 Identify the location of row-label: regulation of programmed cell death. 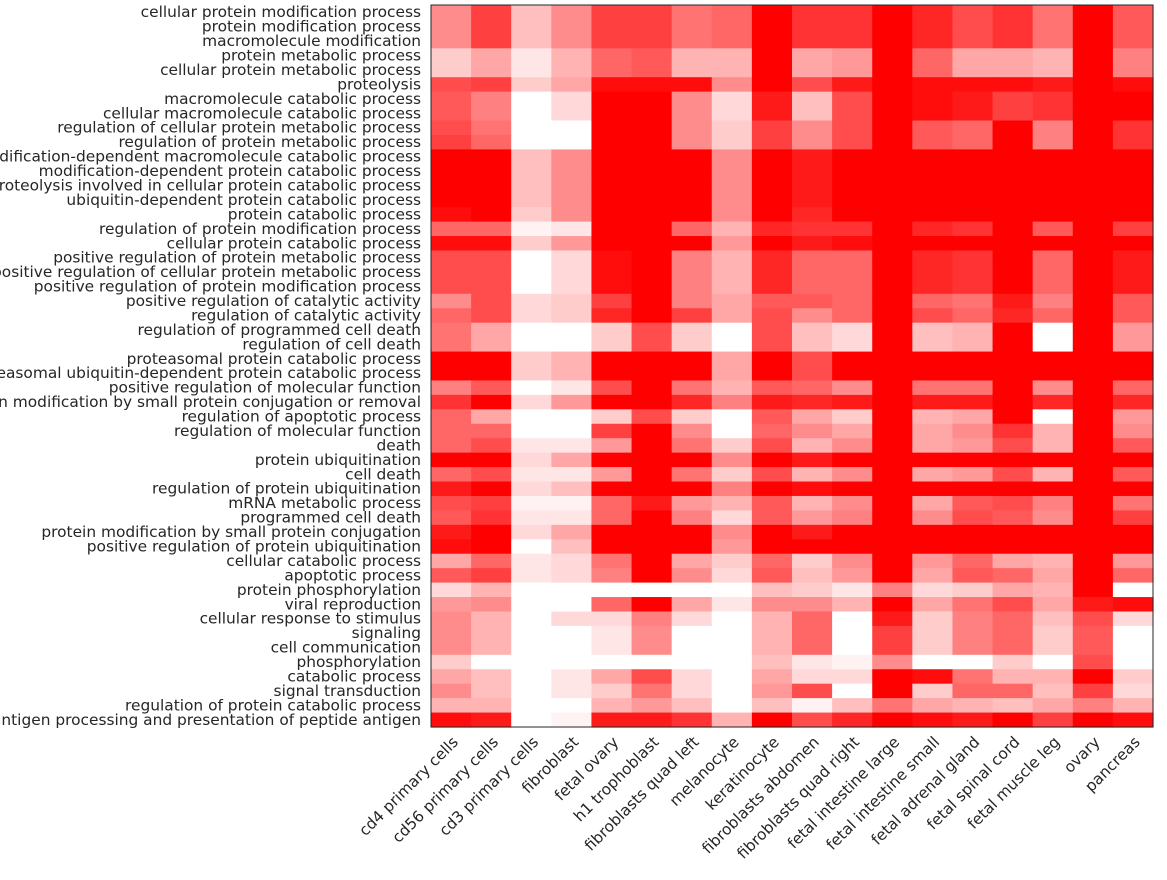
(279, 330).